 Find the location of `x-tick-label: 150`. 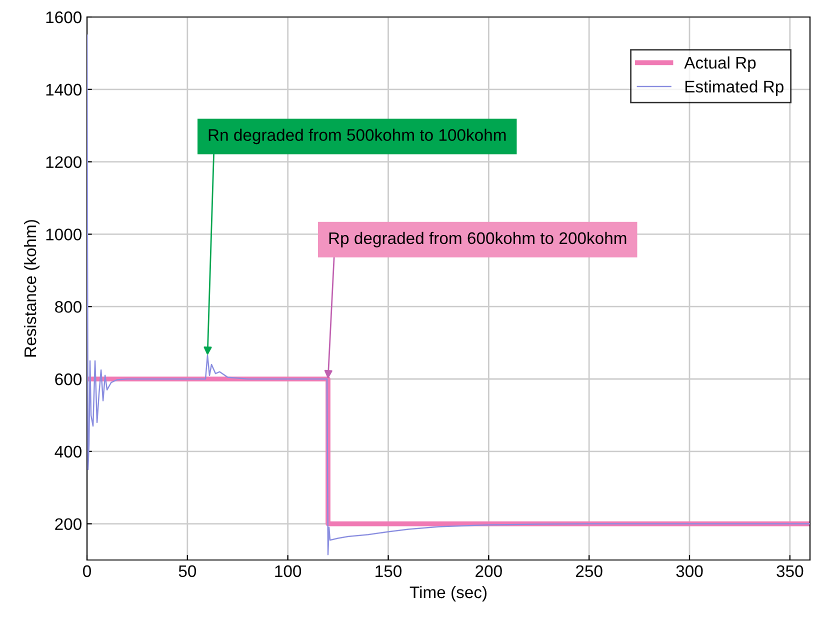

x-tick-label: 150 is located at coordinates (389, 571).